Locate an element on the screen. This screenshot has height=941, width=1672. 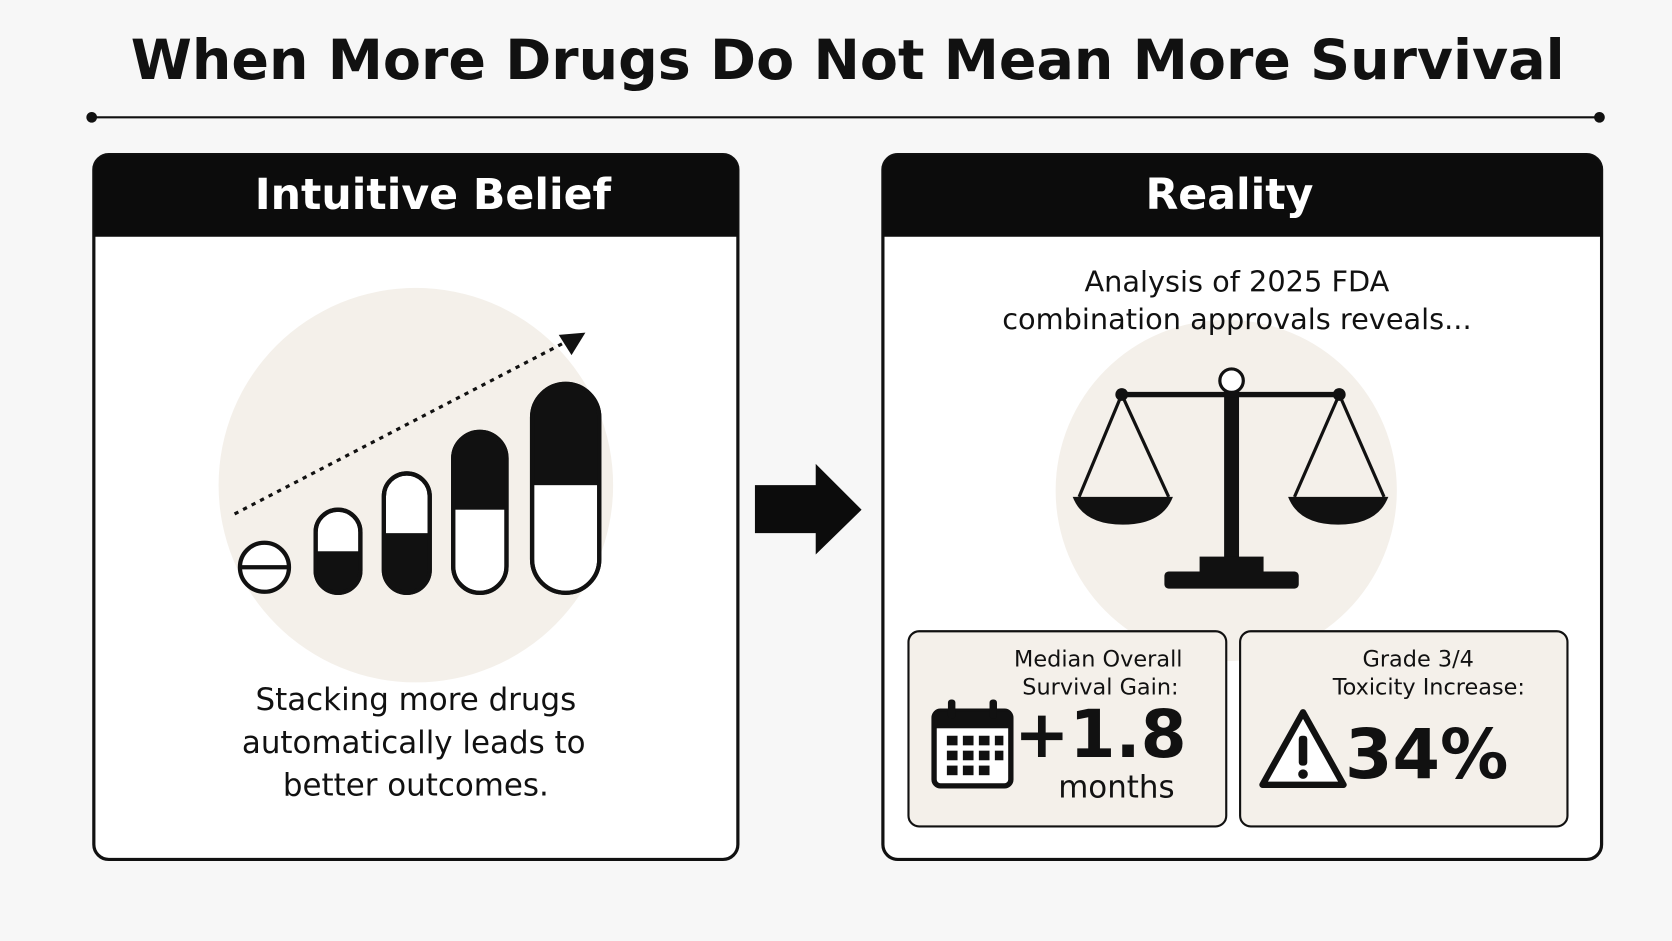
body-text: automatically leads to is located at coordinates (414, 743).